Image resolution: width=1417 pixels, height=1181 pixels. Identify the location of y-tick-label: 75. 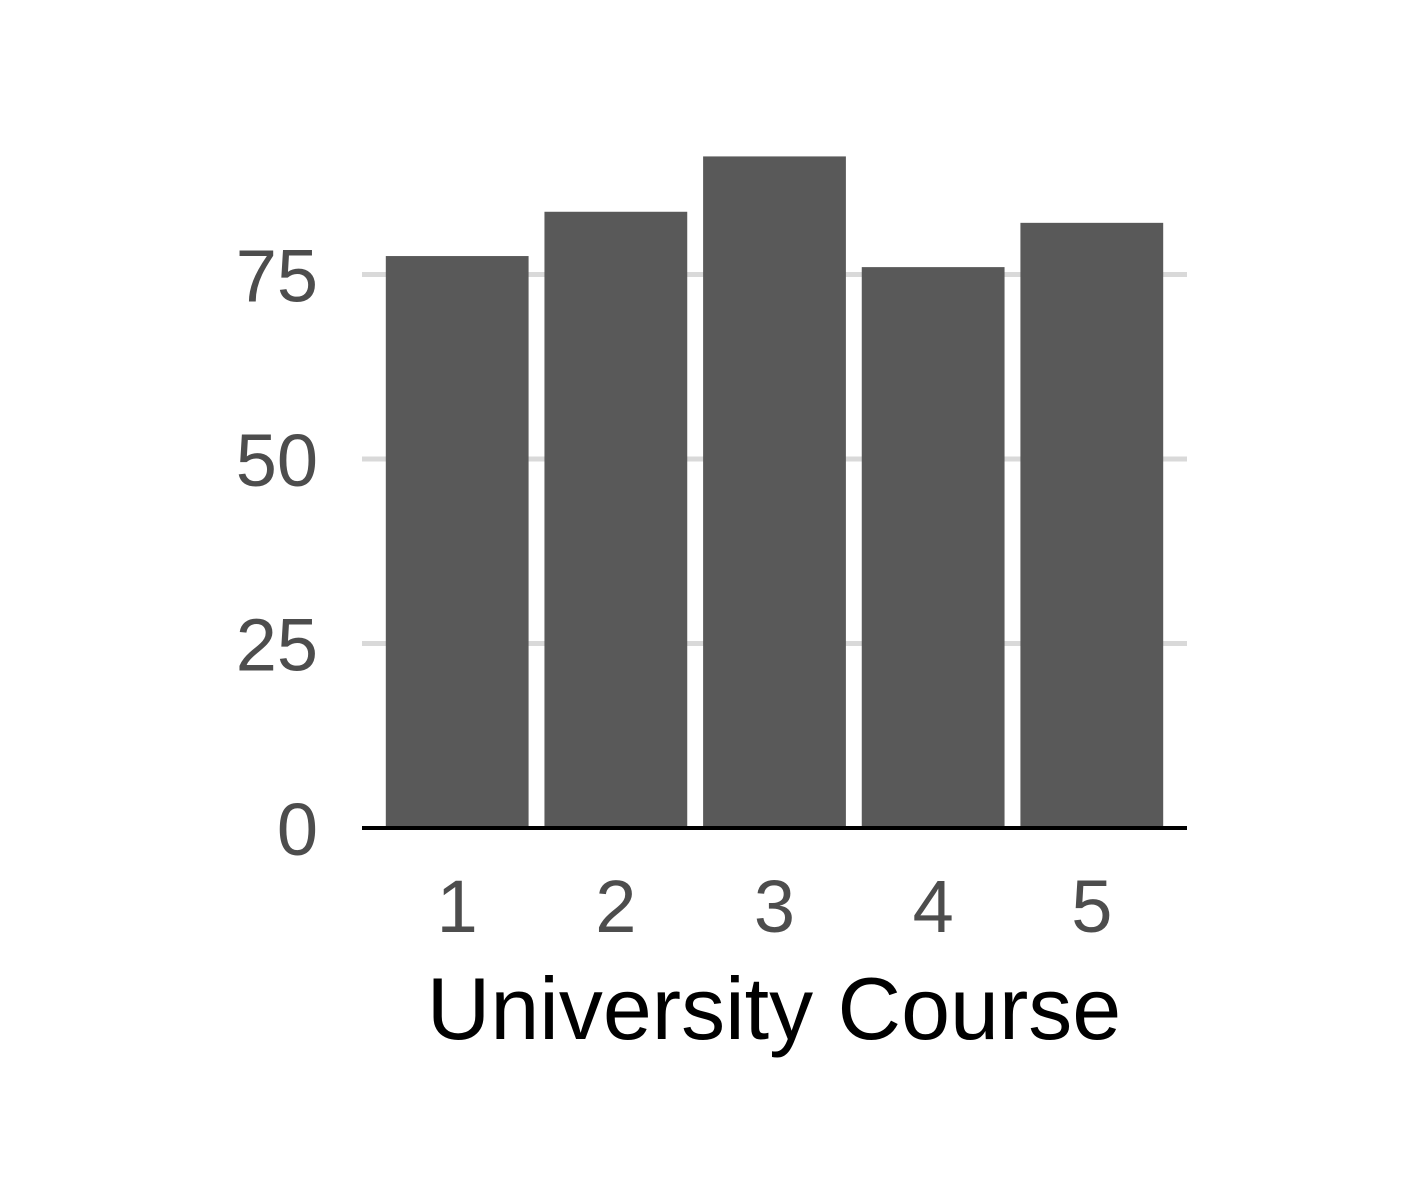
(277, 276).